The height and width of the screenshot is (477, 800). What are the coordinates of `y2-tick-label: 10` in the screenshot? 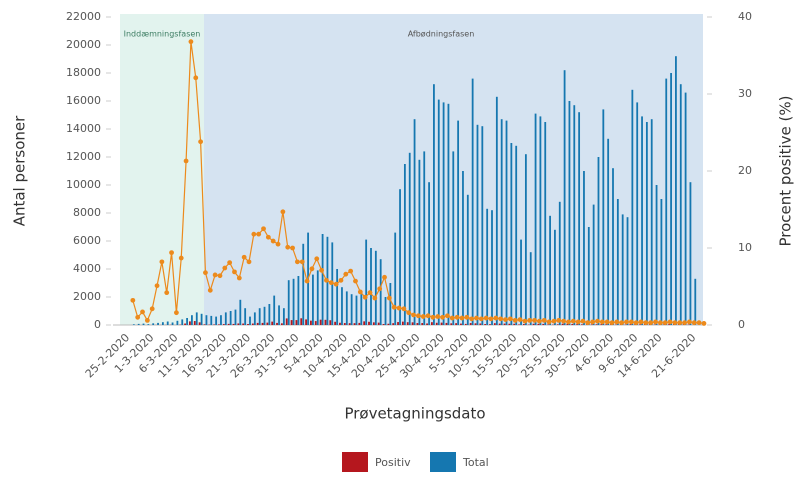 It's located at (745, 247).